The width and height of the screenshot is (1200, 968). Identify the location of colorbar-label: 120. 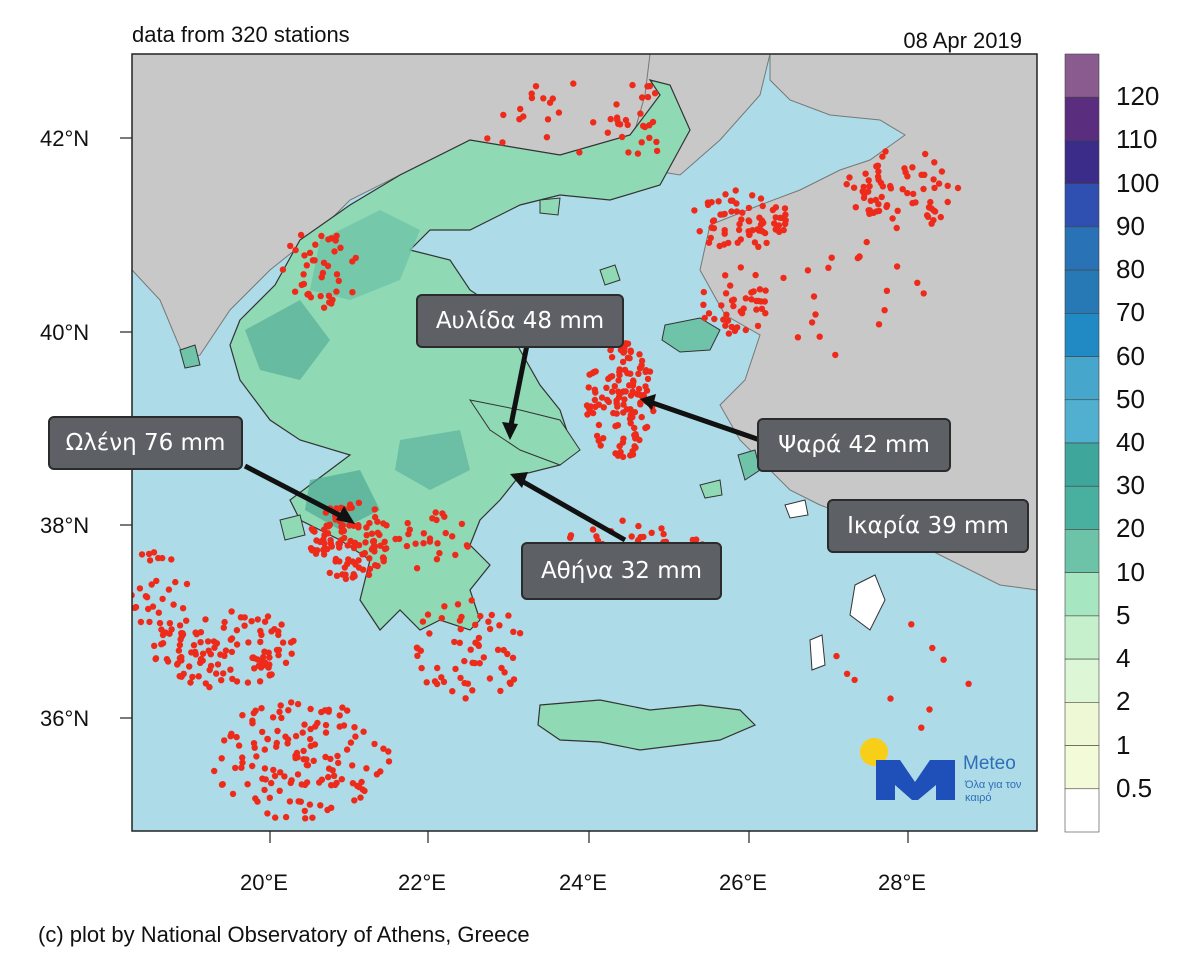
(1138, 96).